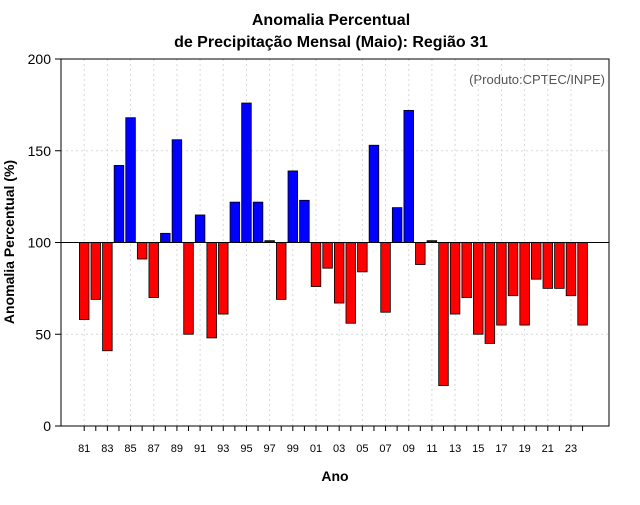 Image resolution: width=640 pixels, height=505 pixels. Describe the element at coordinates (40, 243) in the screenshot. I see `y-tick-label: 100` at that location.